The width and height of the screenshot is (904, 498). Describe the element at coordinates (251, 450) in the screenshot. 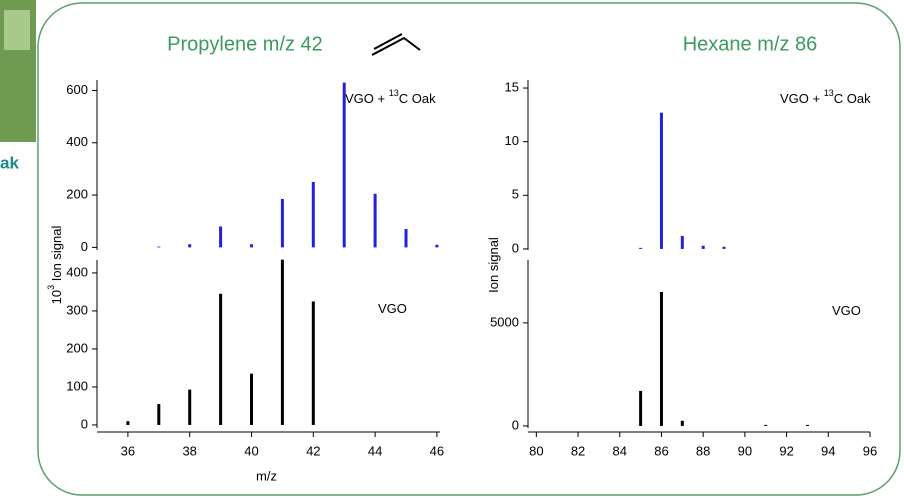

I see `x-tick-label: 40` at that location.